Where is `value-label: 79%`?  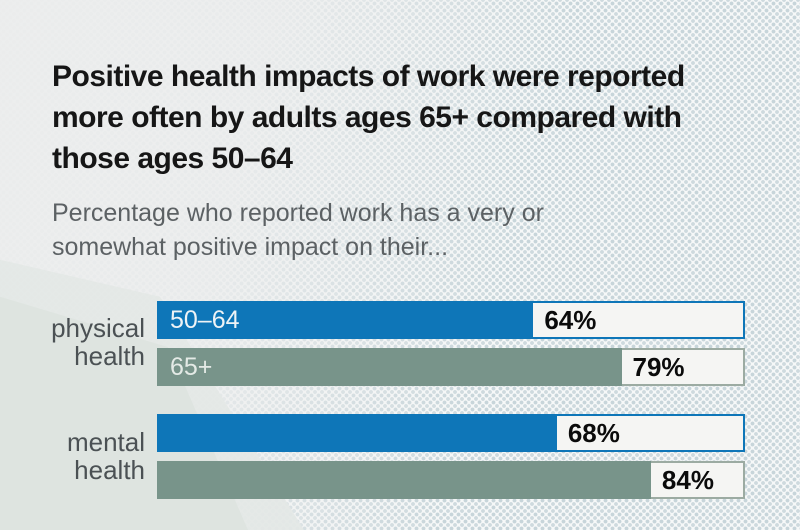
value-label: 79% is located at coordinates (658, 366).